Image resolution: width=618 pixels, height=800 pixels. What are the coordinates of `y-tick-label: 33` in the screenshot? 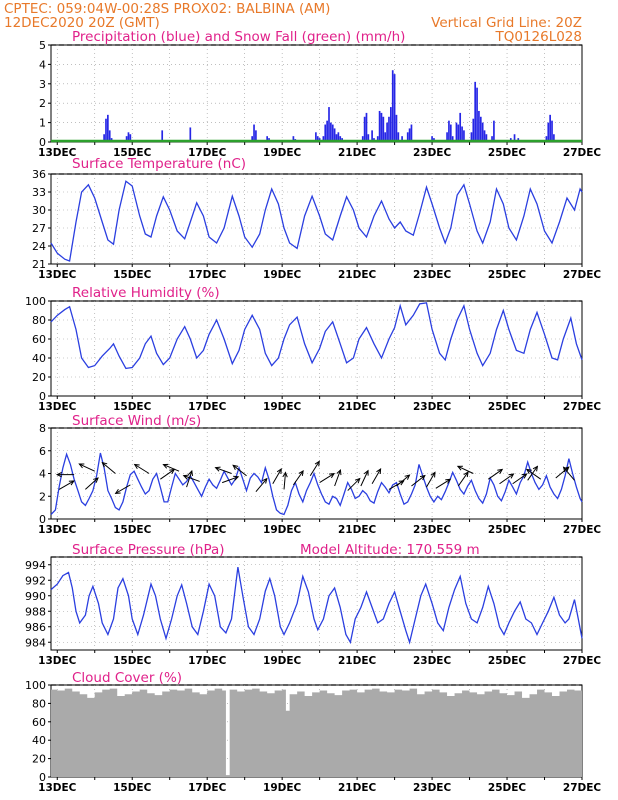 It's located at (39, 192).